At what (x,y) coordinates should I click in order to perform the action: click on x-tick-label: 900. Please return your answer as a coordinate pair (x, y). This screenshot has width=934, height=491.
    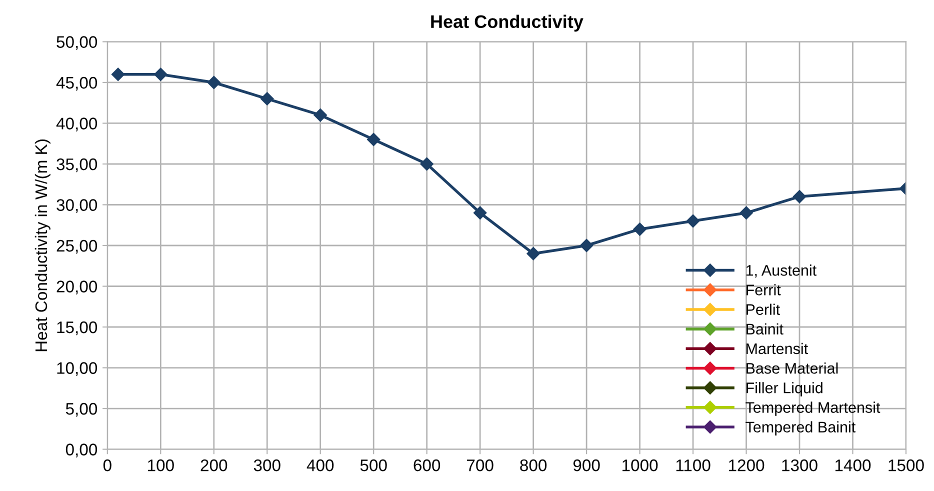
    Looking at the image, I should click on (586, 465).